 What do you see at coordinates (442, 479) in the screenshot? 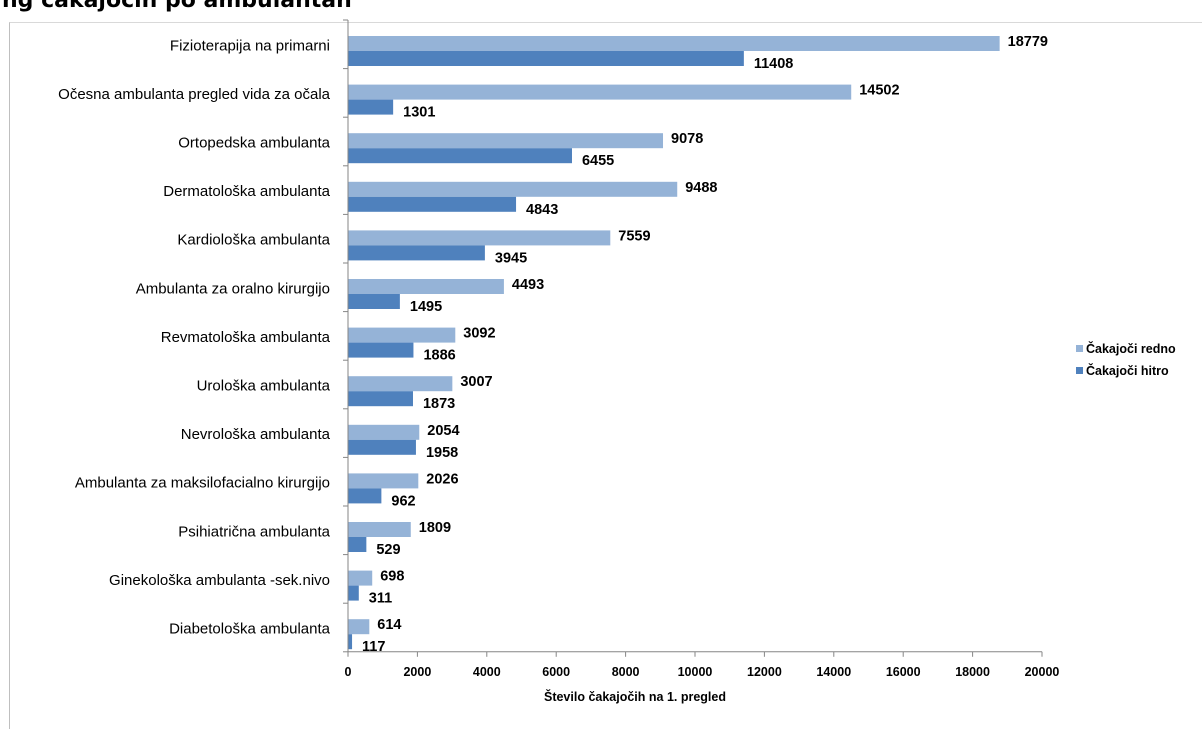
I see `data-label-redno: 2026` at bounding box center [442, 479].